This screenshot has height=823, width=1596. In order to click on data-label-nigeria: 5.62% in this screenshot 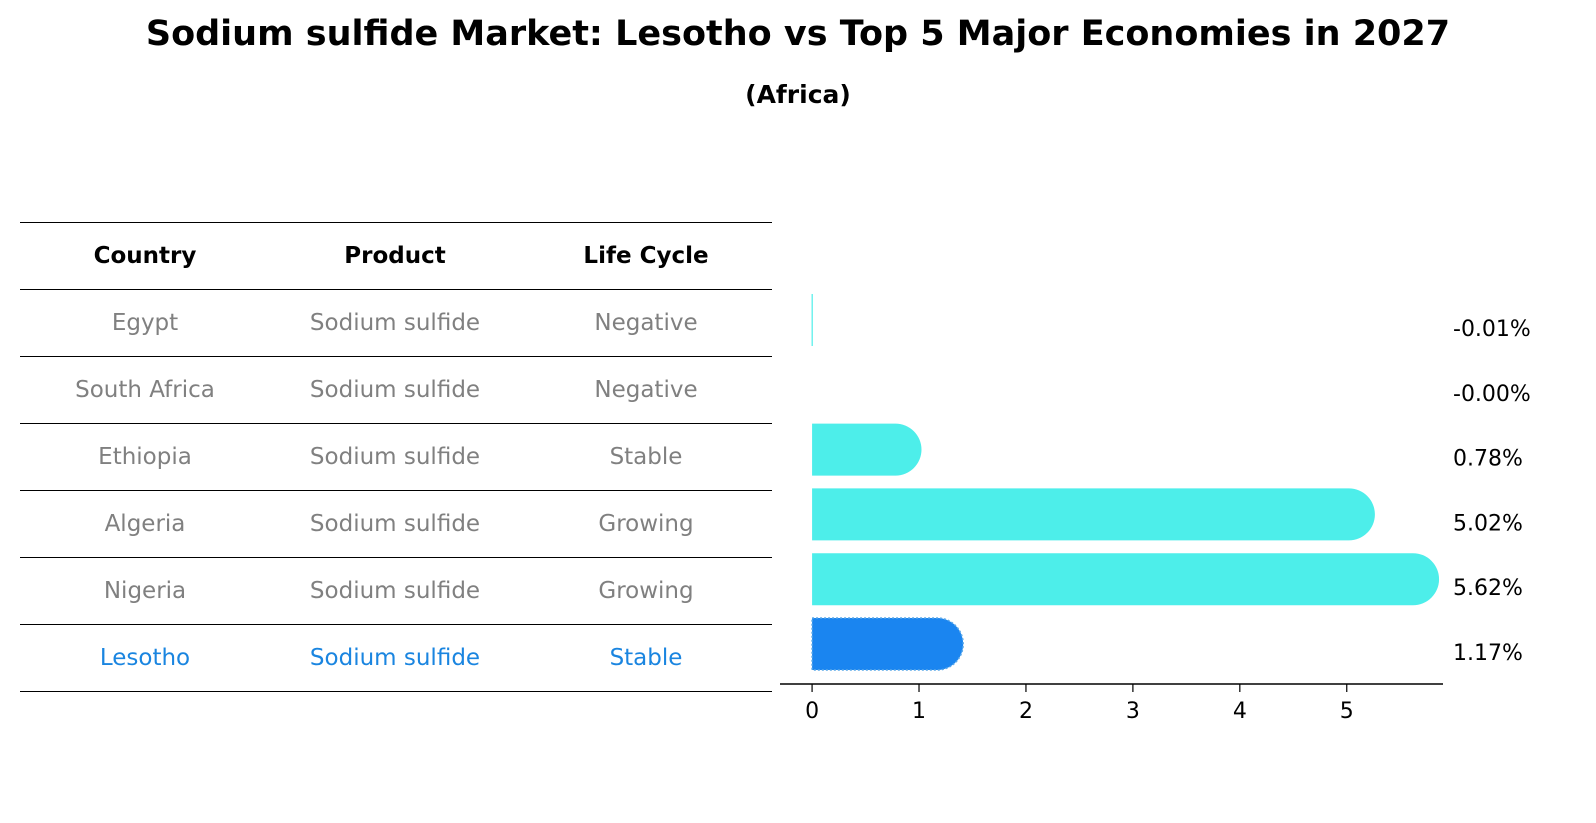, I will do `click(1488, 588)`.